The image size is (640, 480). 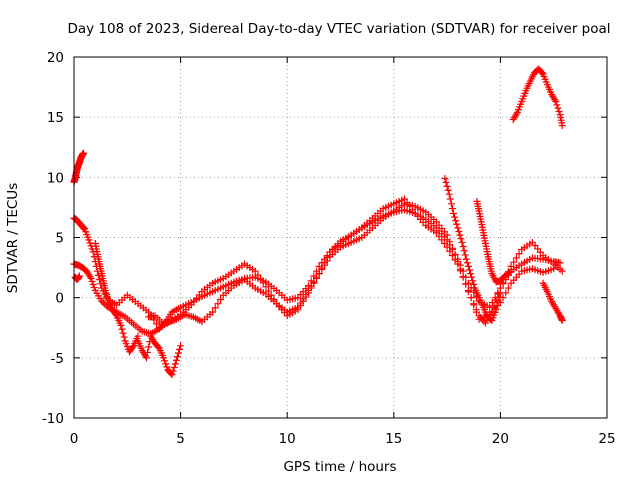 I want to click on x-tick-label: 5, so click(x=180, y=439).